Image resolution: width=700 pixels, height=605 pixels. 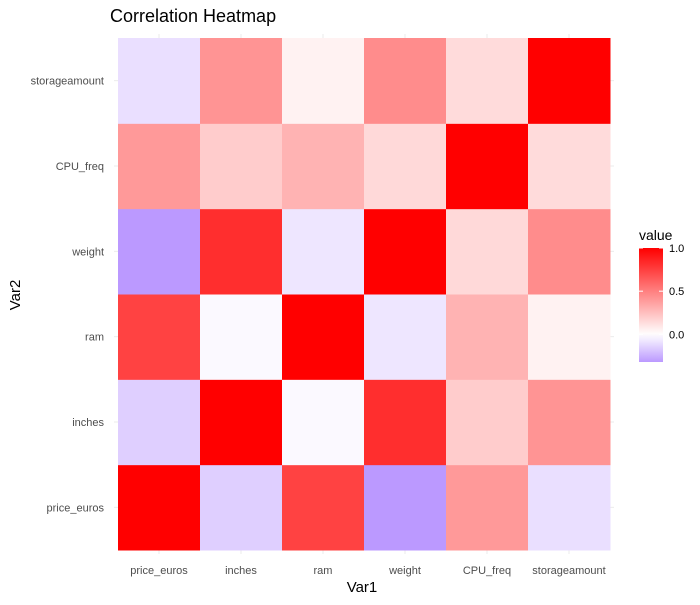 I want to click on heatmap-cell-CPU_freq-weight, so click(x=487, y=251).